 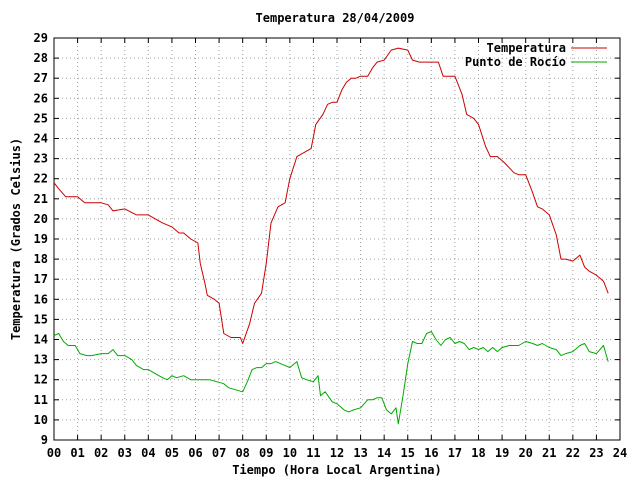 What do you see at coordinates (502, 453) in the screenshot?
I see `x-tick-label: 19` at bounding box center [502, 453].